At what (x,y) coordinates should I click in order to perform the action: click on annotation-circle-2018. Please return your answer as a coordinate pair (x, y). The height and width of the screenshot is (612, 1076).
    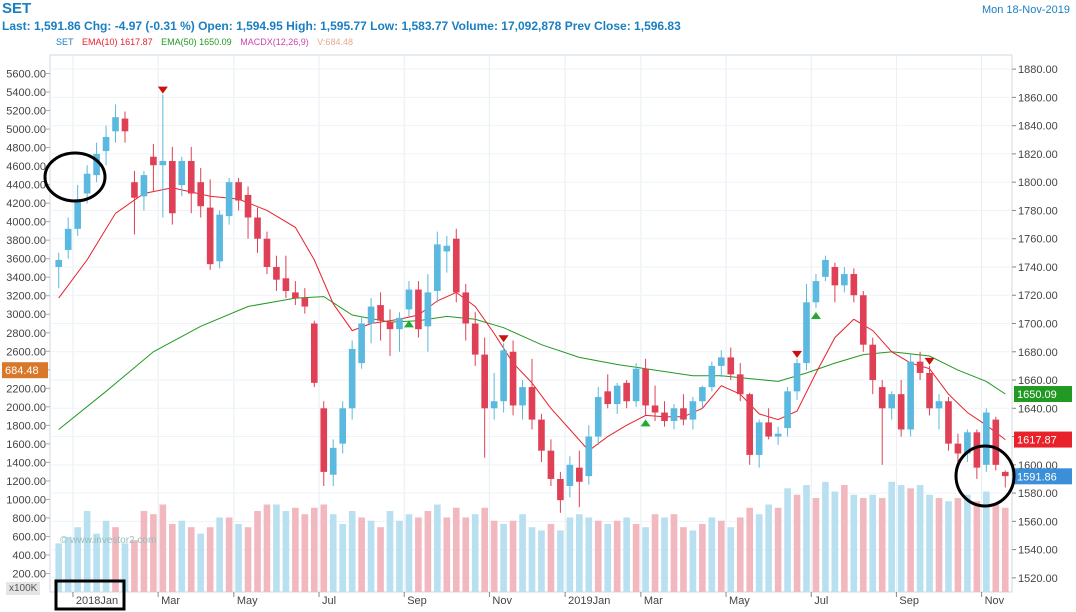
    Looking at the image, I should click on (75, 177).